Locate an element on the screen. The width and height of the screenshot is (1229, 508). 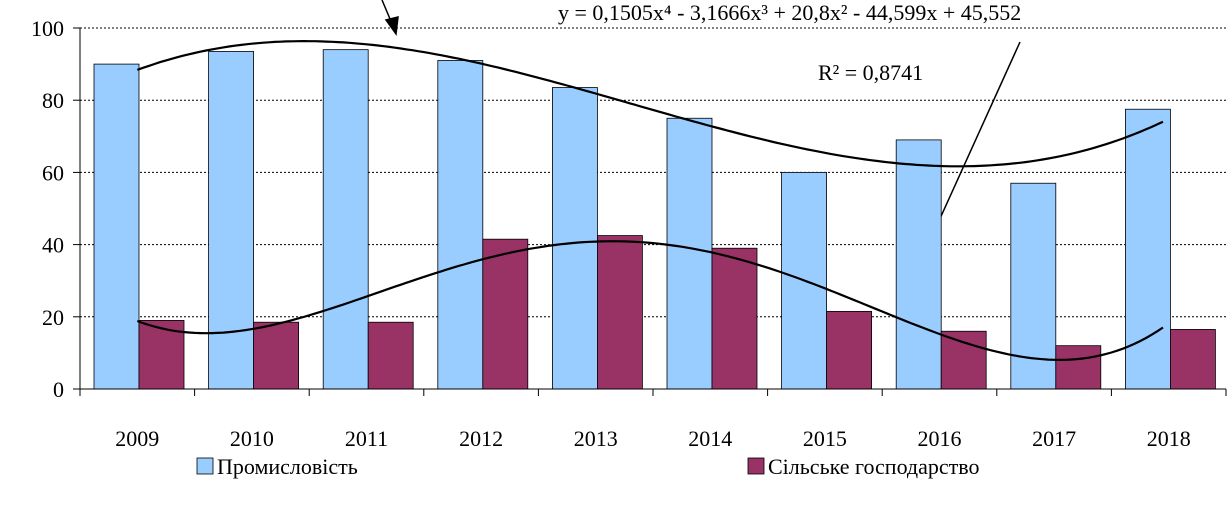
x-tick-label: 2015 is located at coordinates (825, 438).